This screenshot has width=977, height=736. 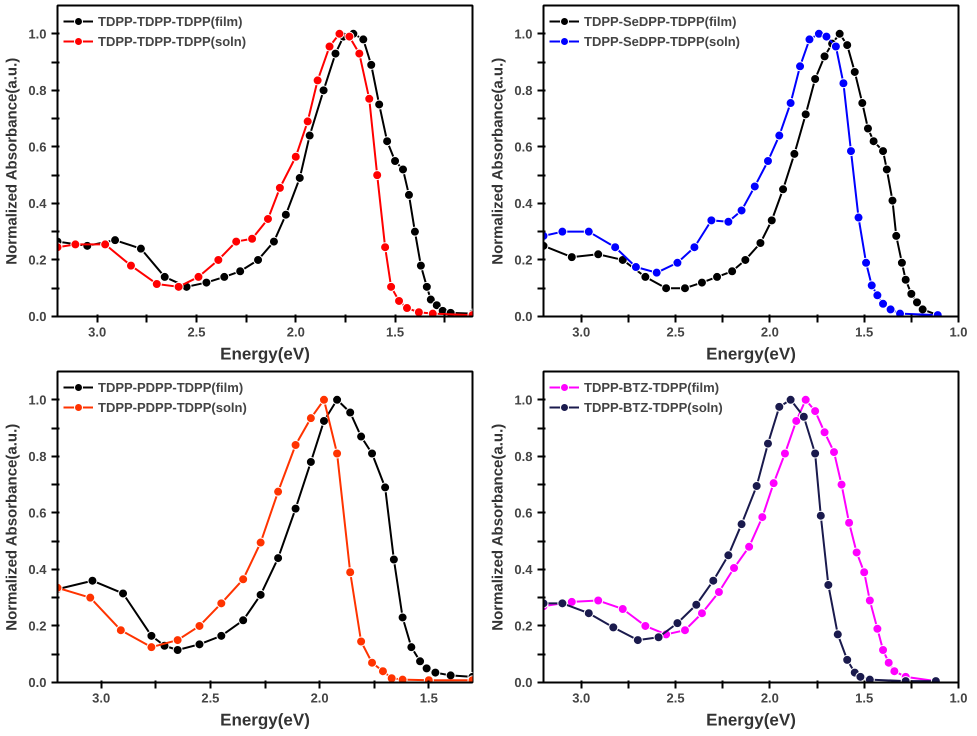 I want to click on legend-label: TDPP-TDPP-TDPP(soln), so click(x=172, y=41).